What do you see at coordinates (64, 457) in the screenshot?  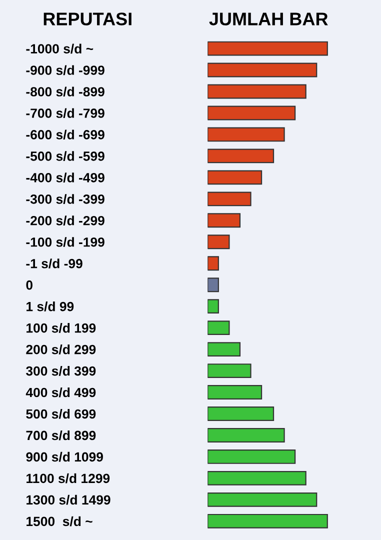 I see `y-tick-label: 900 s/d 1099` at bounding box center [64, 457].